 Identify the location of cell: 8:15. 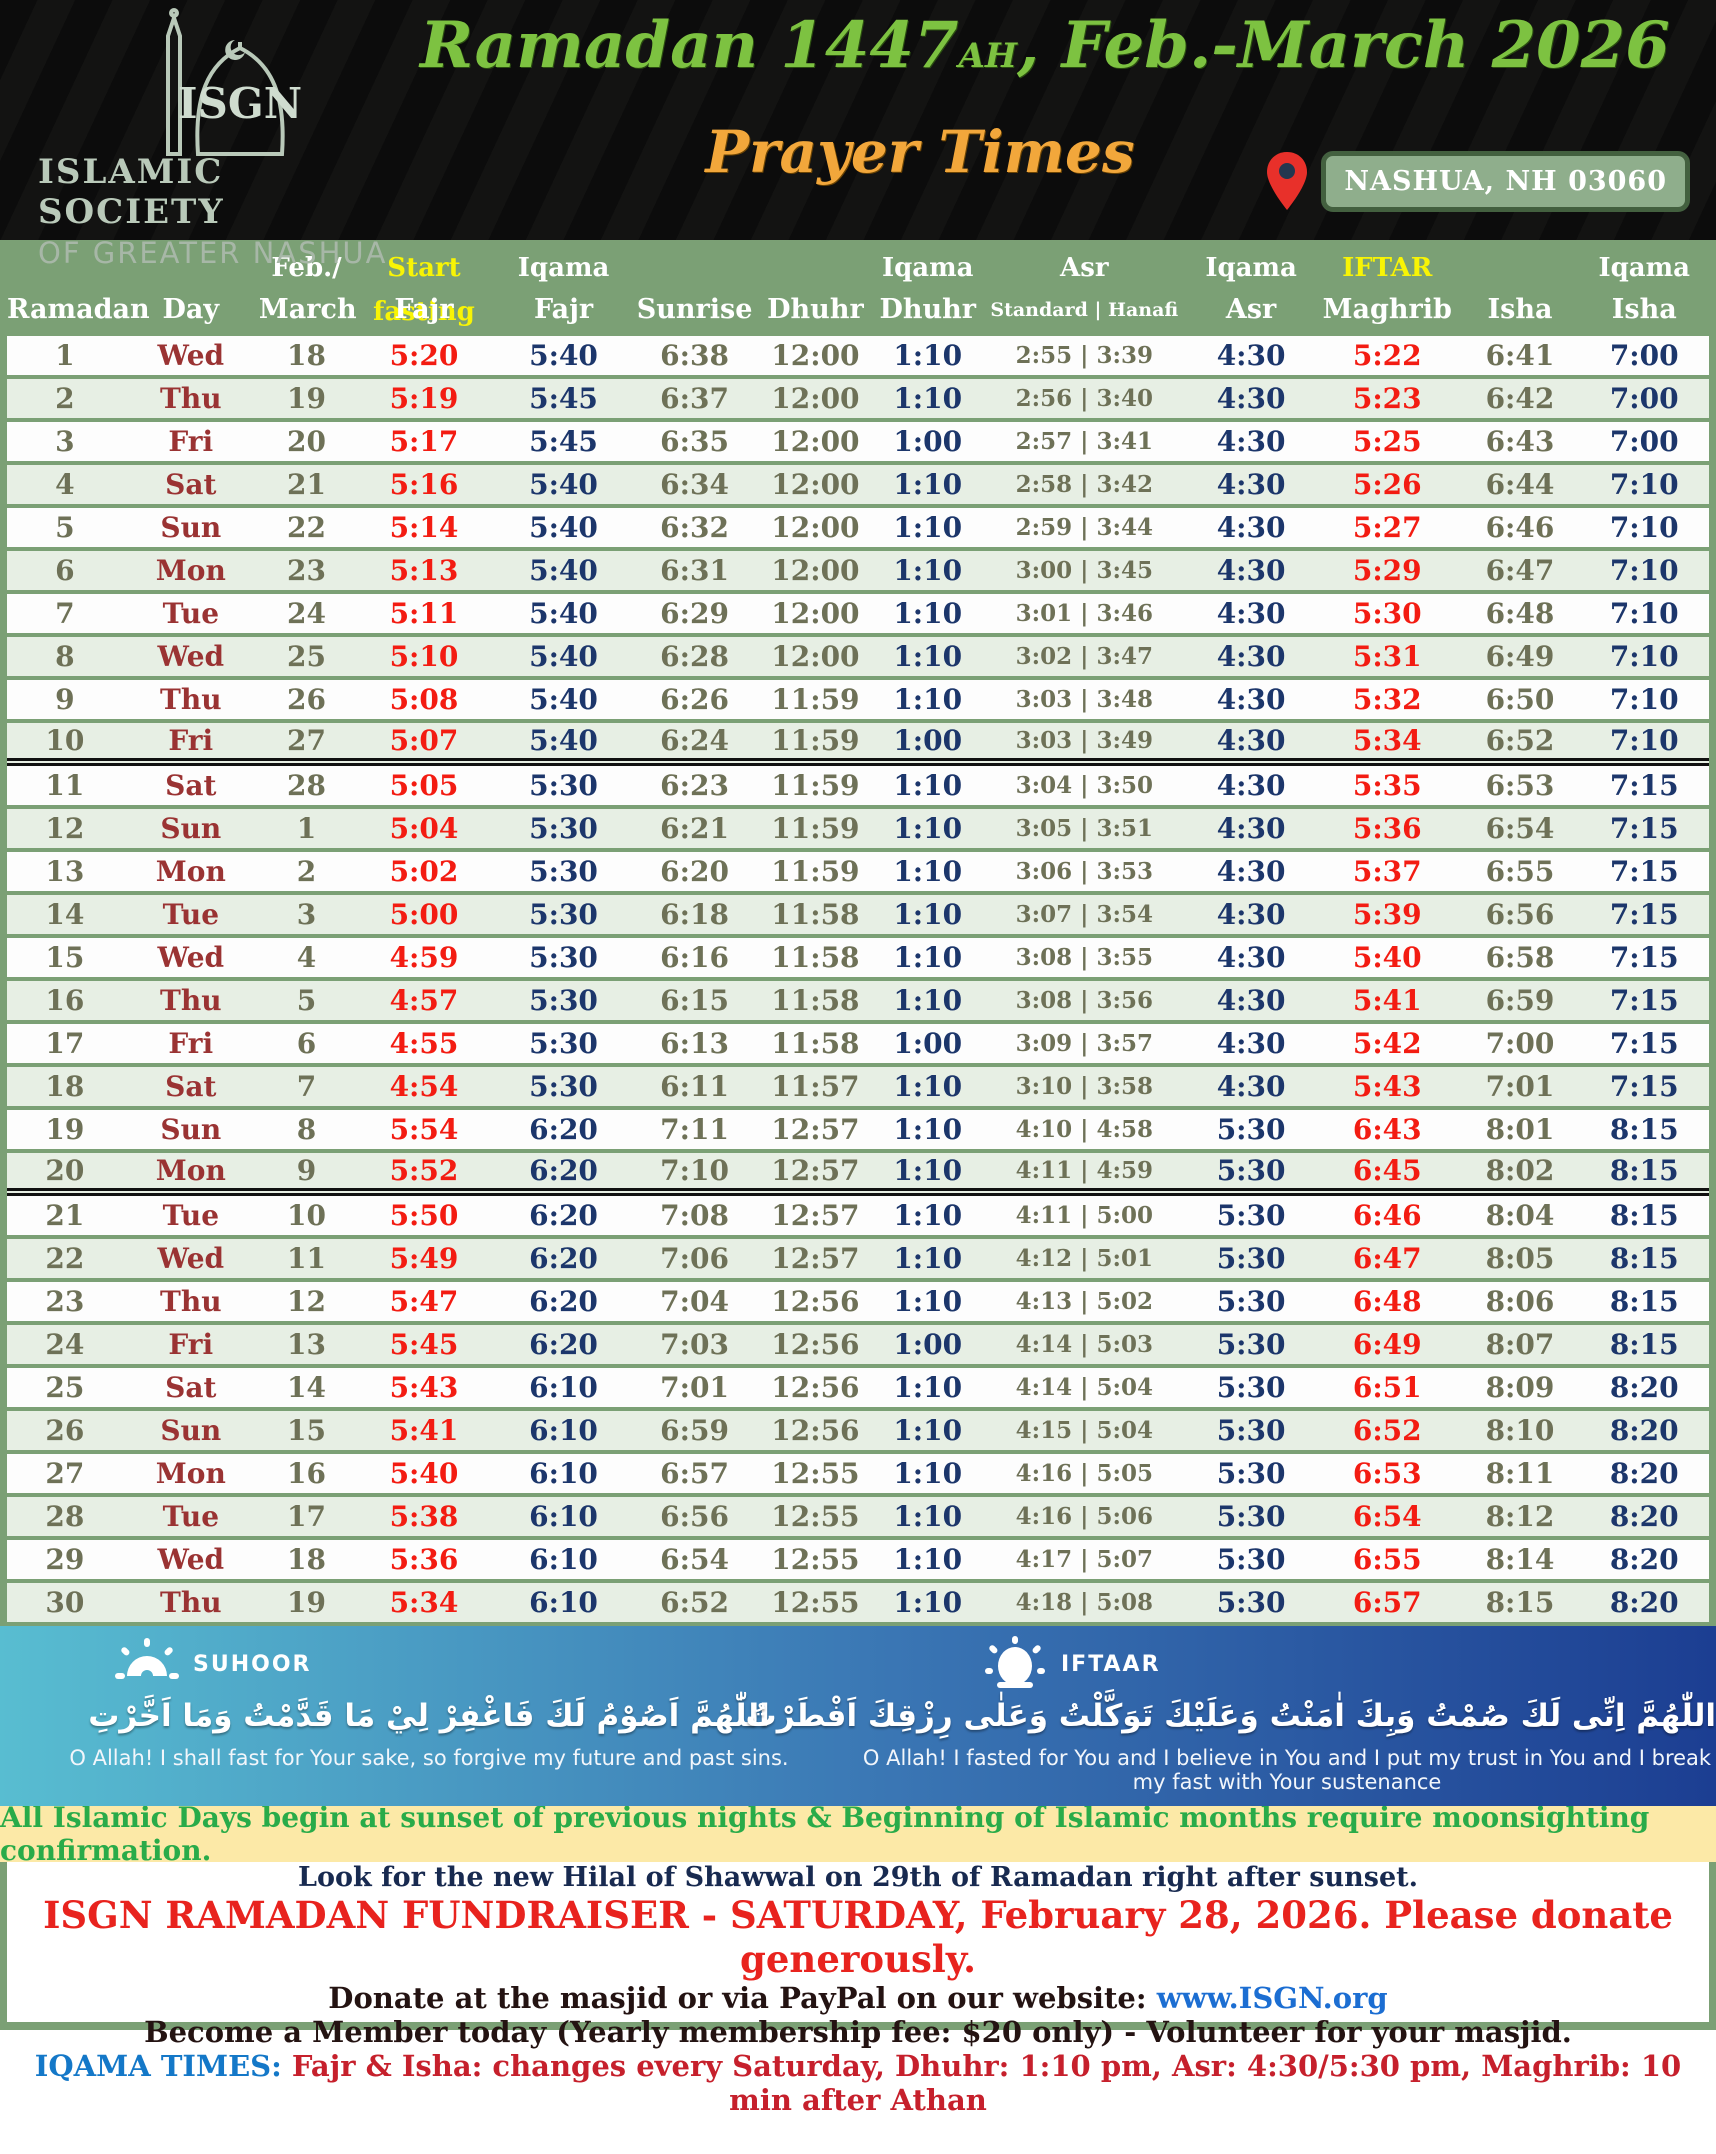
(1520, 1602).